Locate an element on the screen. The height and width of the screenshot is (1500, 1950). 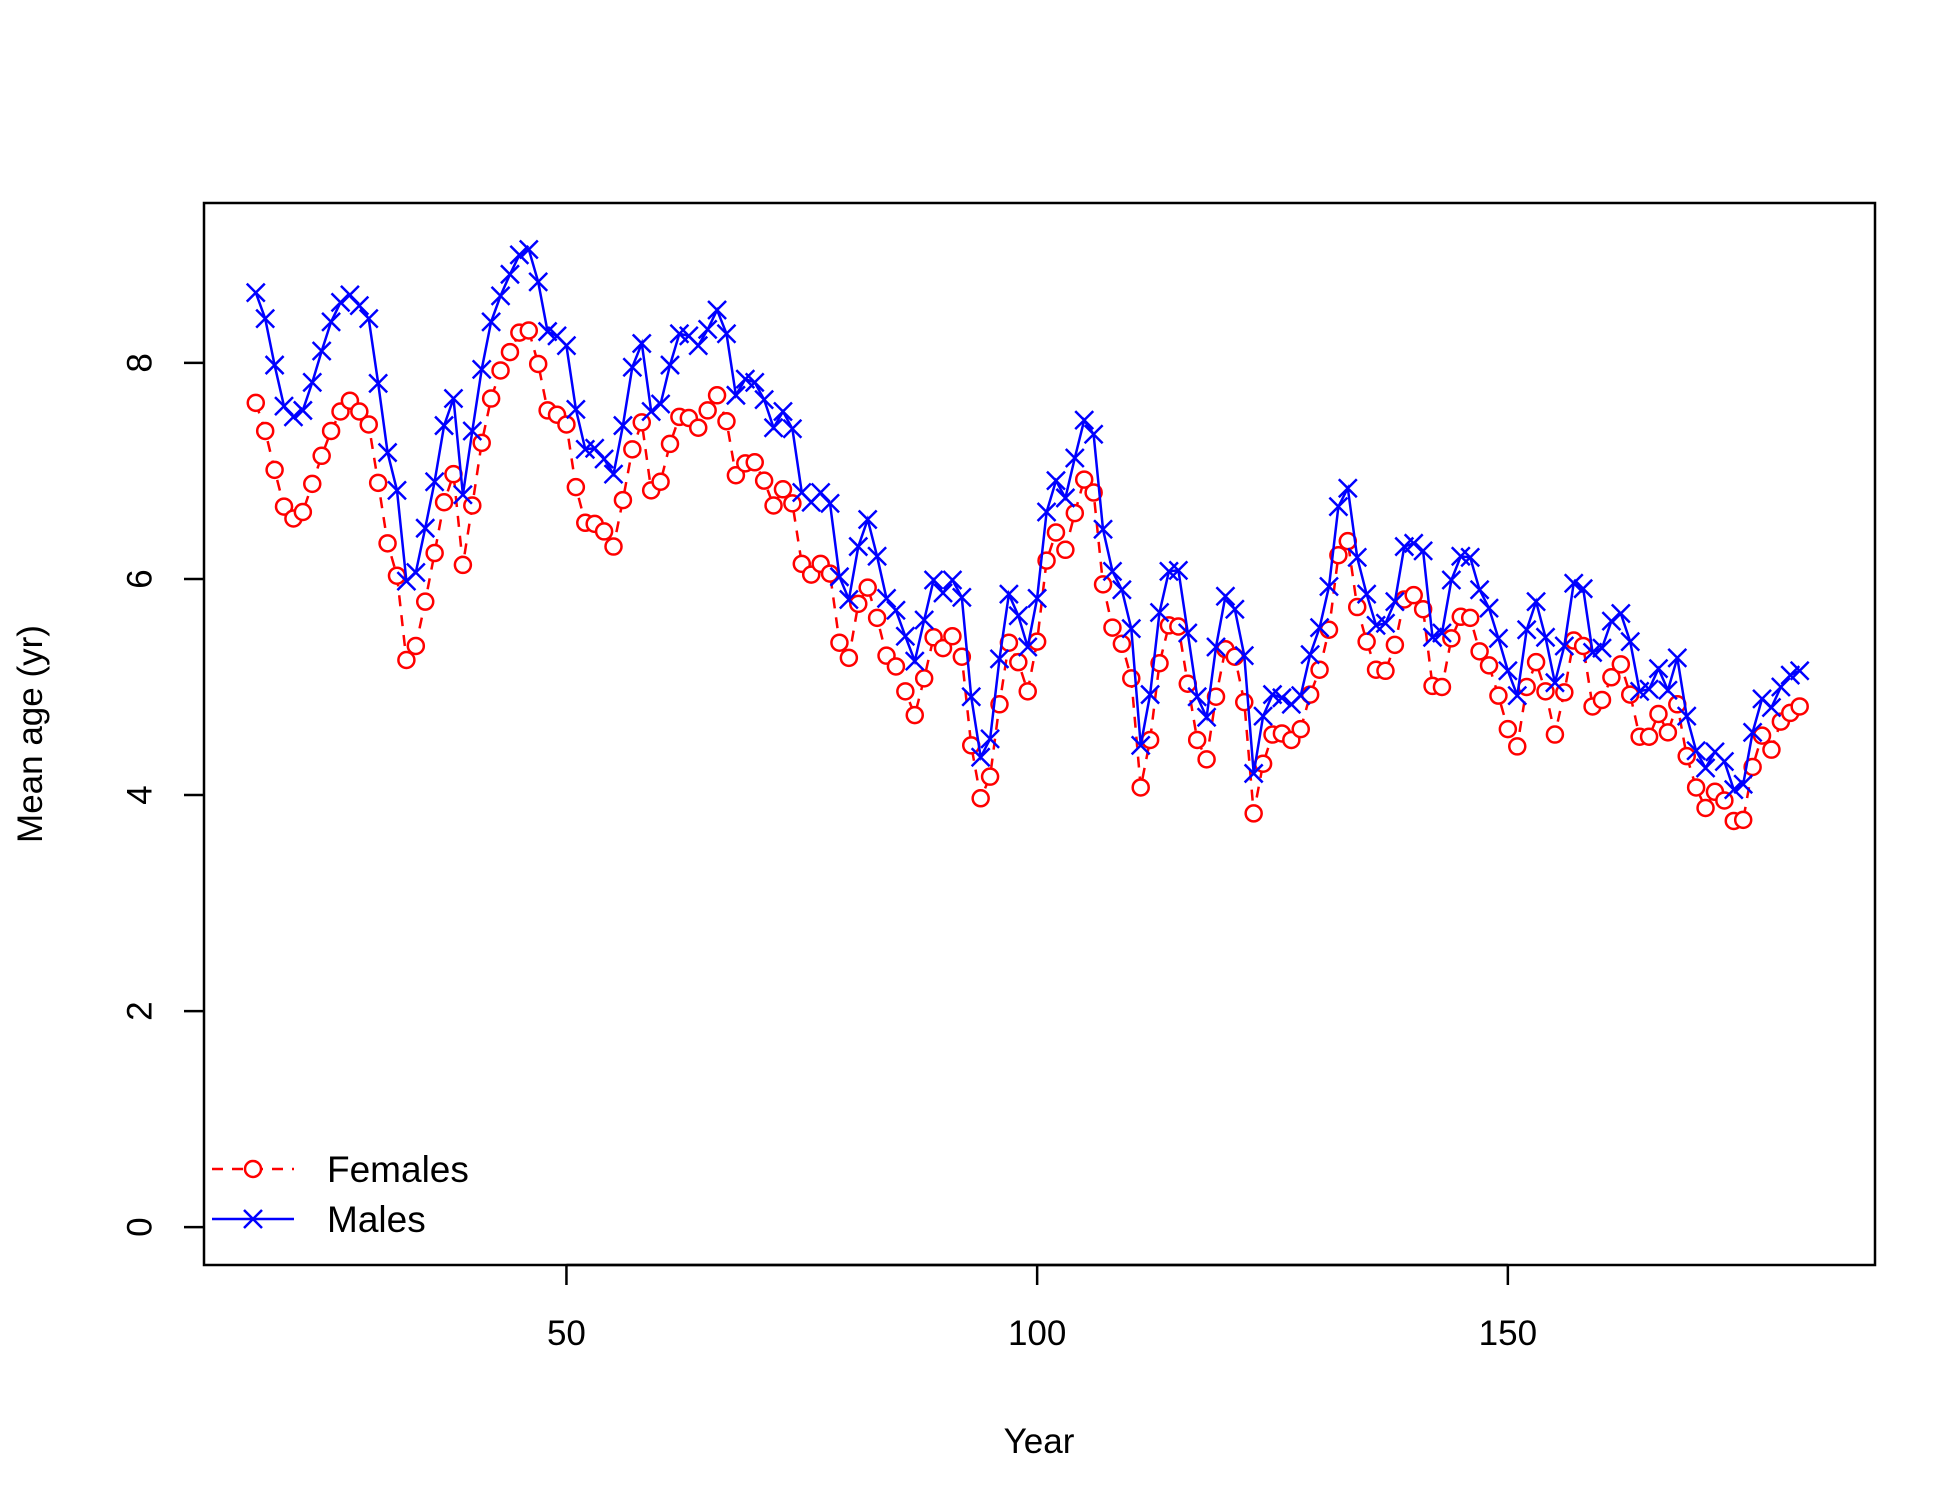
x-tick-label: 100 is located at coordinates (1037, 1333).